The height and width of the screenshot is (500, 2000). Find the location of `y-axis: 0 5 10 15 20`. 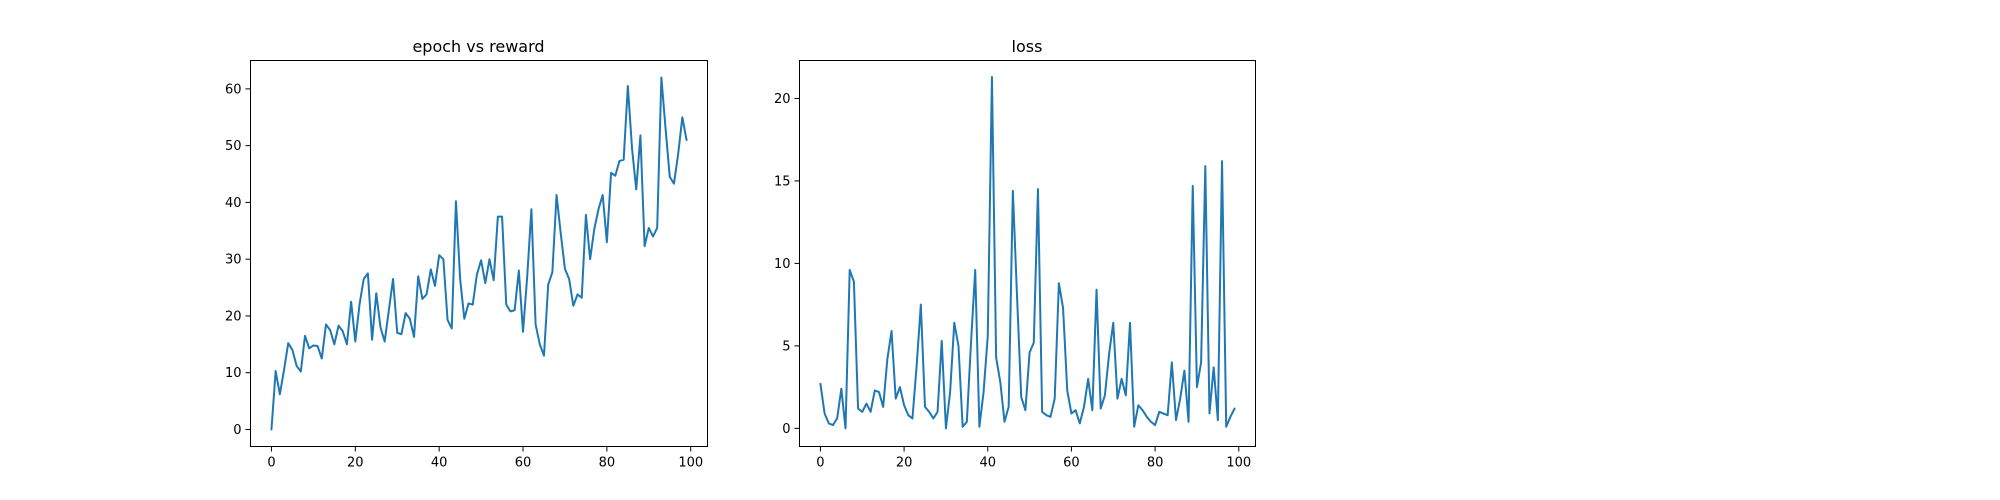

y-axis: 0 5 10 15 20 is located at coordinates (787, 264).